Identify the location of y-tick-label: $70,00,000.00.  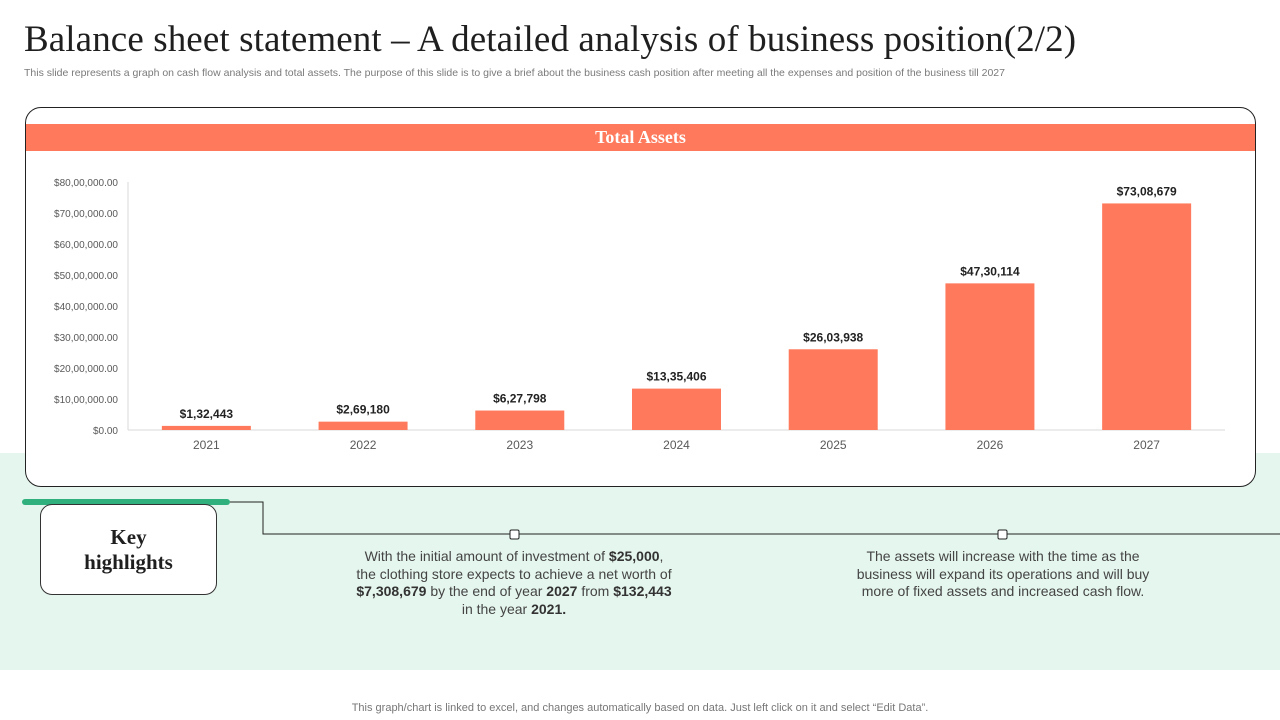
(86, 214).